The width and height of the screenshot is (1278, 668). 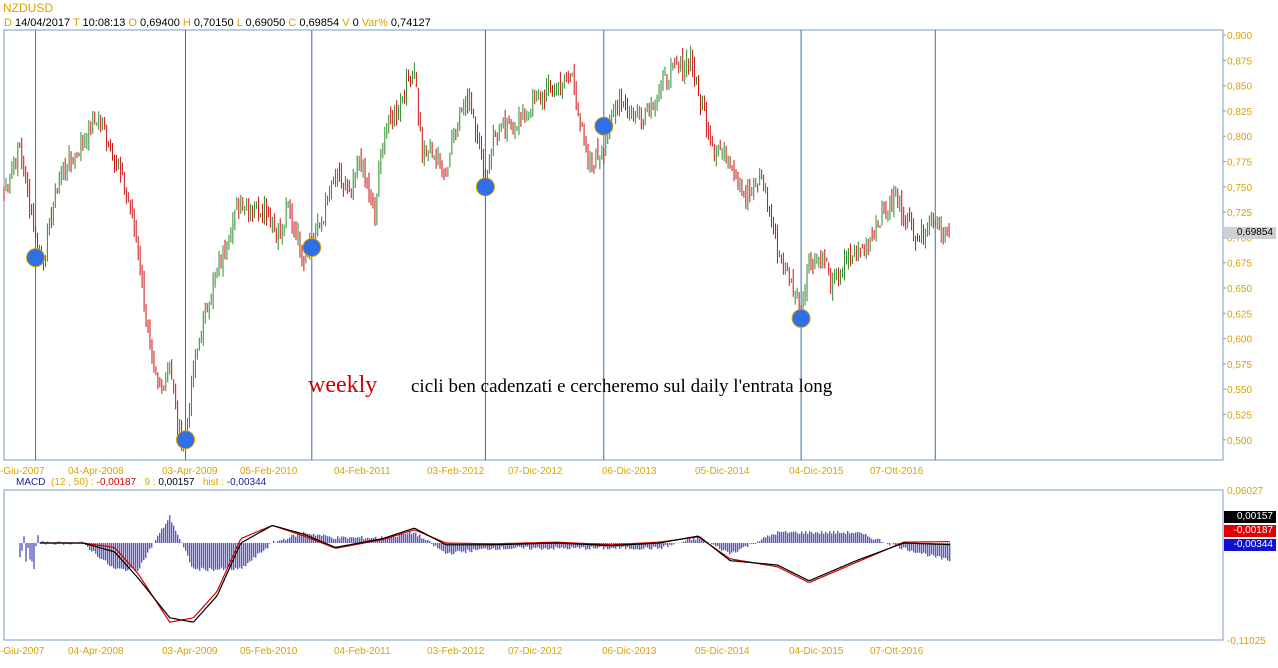 What do you see at coordinates (1250, 531) in the screenshot?
I see `macd-badge: -0,00187` at bounding box center [1250, 531].